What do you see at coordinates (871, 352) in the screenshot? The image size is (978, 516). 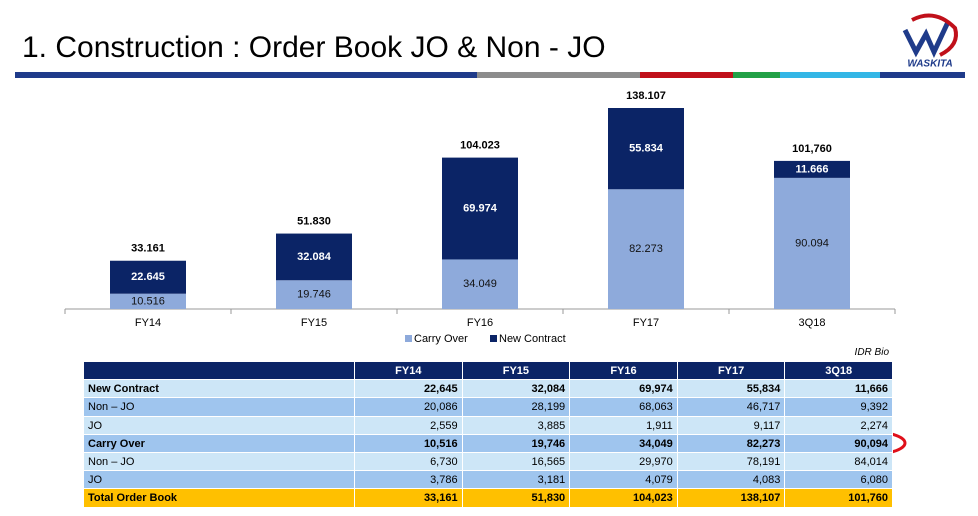 I see `unit-note: IDR Bio` at bounding box center [871, 352].